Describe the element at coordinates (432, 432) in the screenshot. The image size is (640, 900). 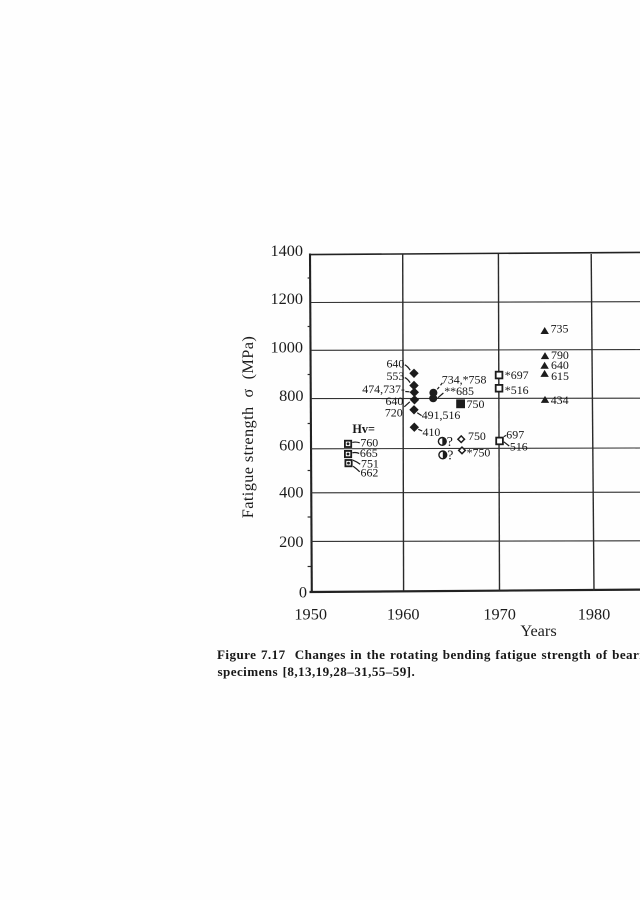
I see `svg-text: 410` at that location.